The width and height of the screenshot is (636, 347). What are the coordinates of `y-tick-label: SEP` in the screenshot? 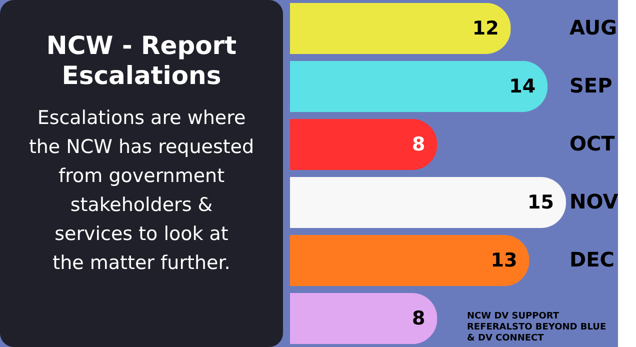 It's located at (591, 85).